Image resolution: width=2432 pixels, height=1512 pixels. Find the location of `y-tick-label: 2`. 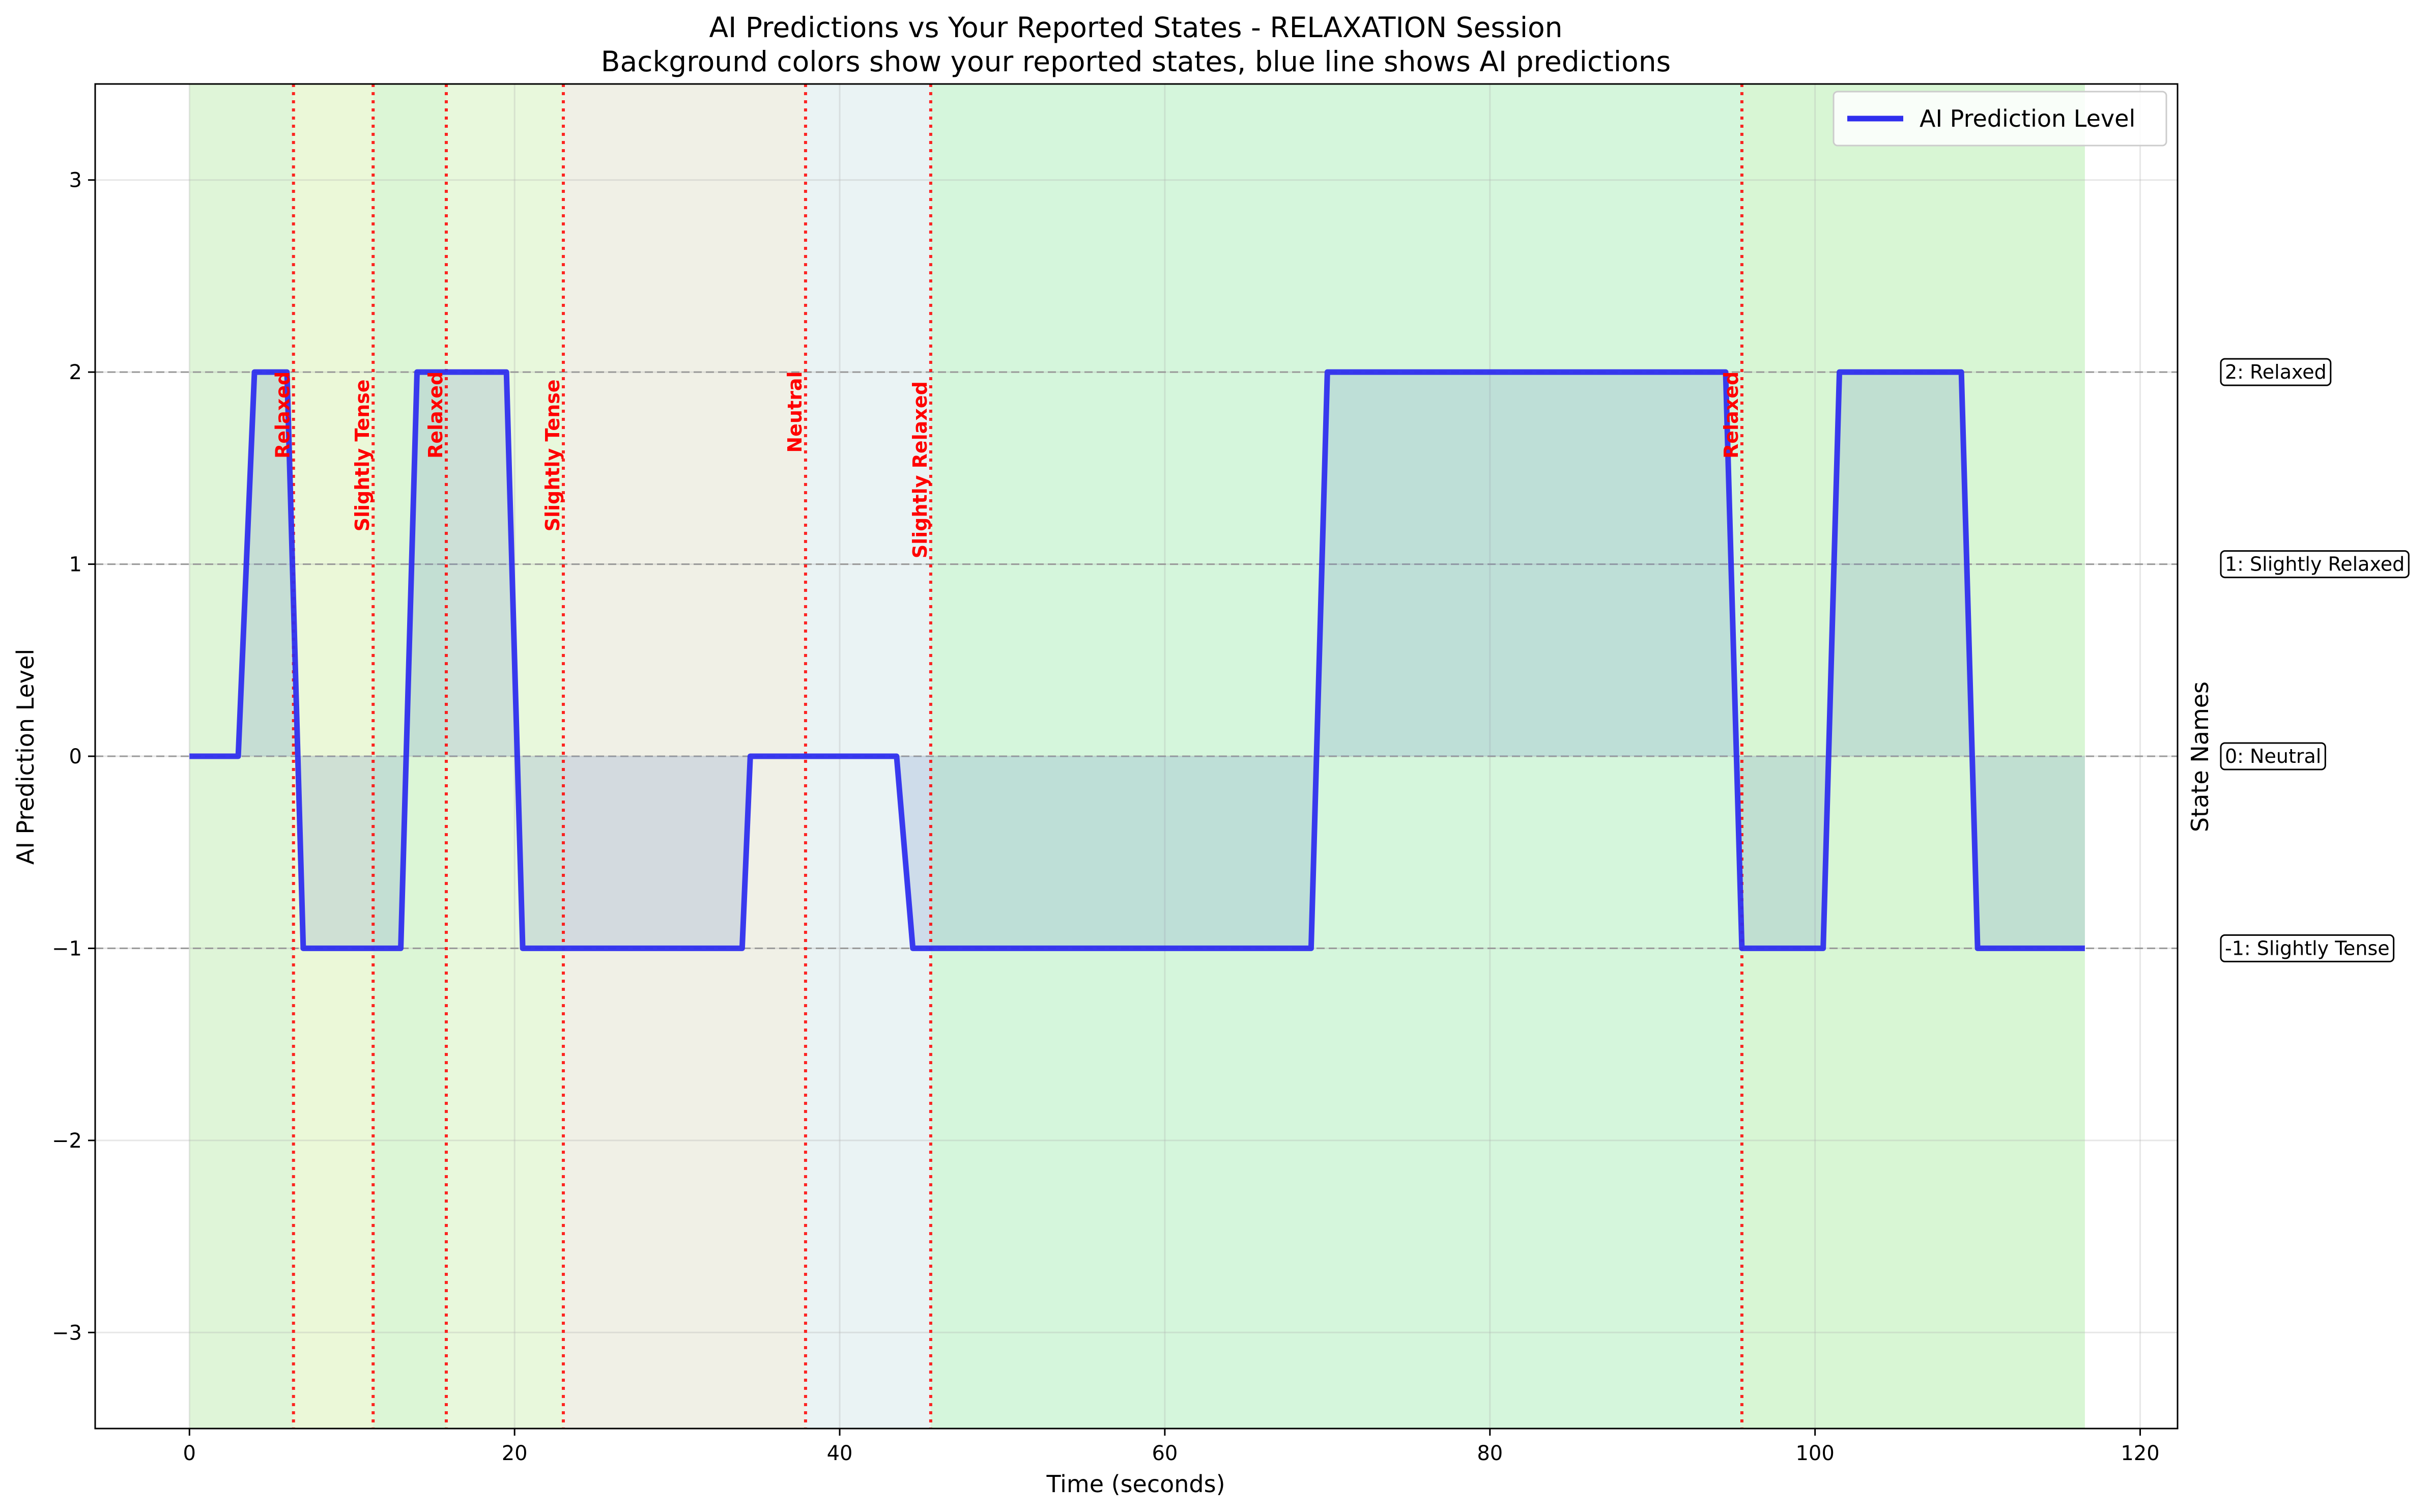

y-tick-label: 2 is located at coordinates (75, 373).